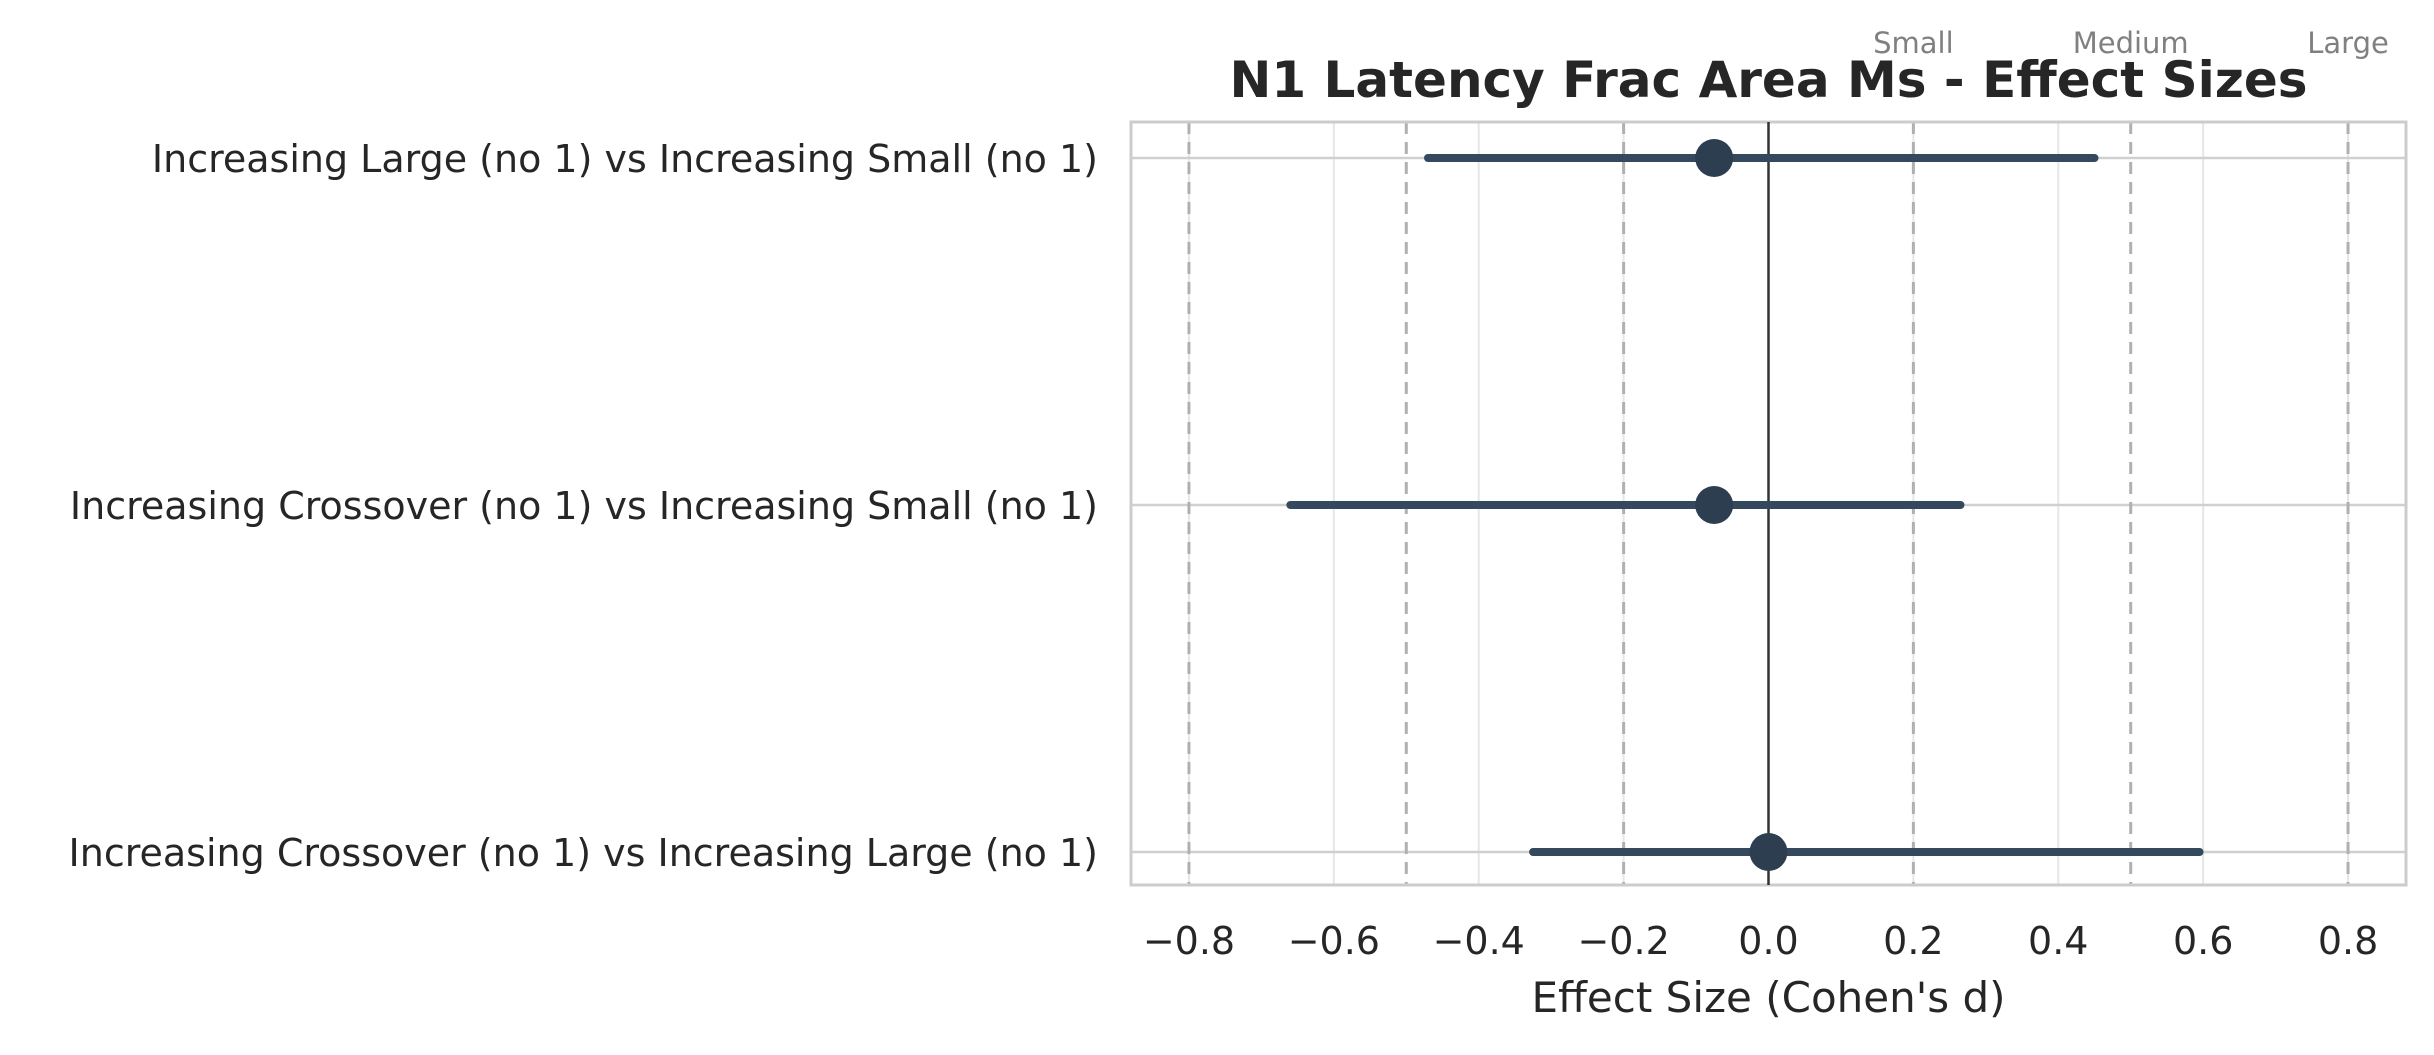 This screenshot has height=1055, width=2434. What do you see at coordinates (1768, 997) in the screenshot?
I see `x-axis-label: Effect Size (Cohen's d)` at bounding box center [1768, 997].